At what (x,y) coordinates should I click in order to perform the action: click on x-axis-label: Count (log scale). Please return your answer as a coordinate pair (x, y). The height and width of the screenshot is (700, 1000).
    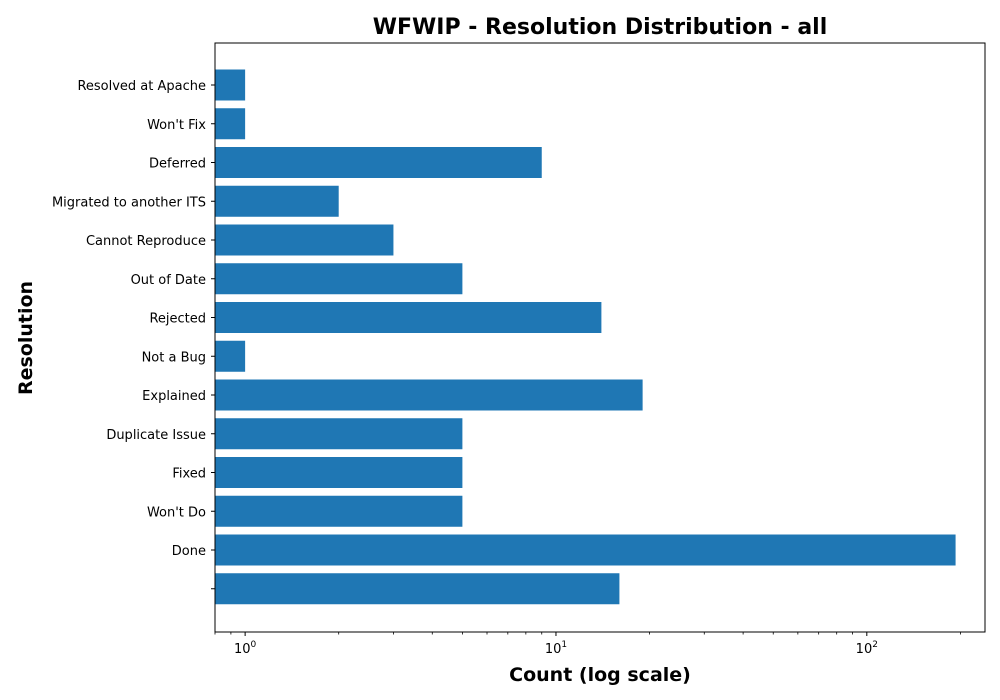
    Looking at the image, I should click on (600, 675).